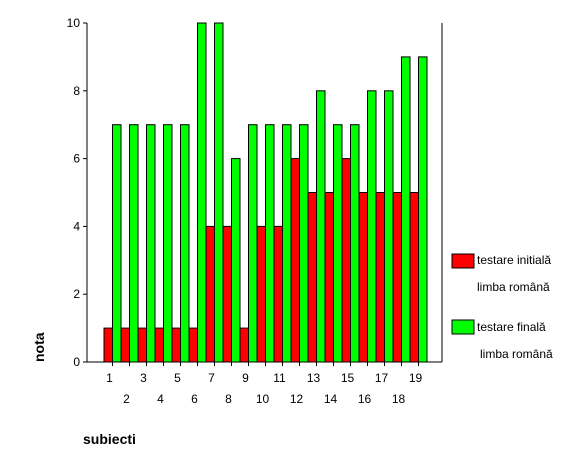 The width and height of the screenshot is (576, 461). Describe the element at coordinates (463, 261) in the screenshot. I see `legend-swatch-initial` at that location.